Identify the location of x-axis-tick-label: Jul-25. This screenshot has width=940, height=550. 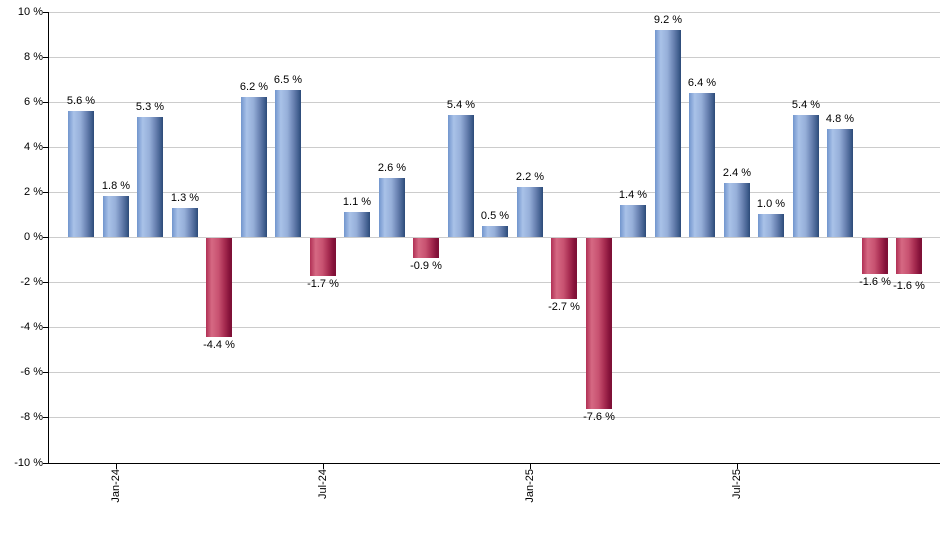
(737, 484).